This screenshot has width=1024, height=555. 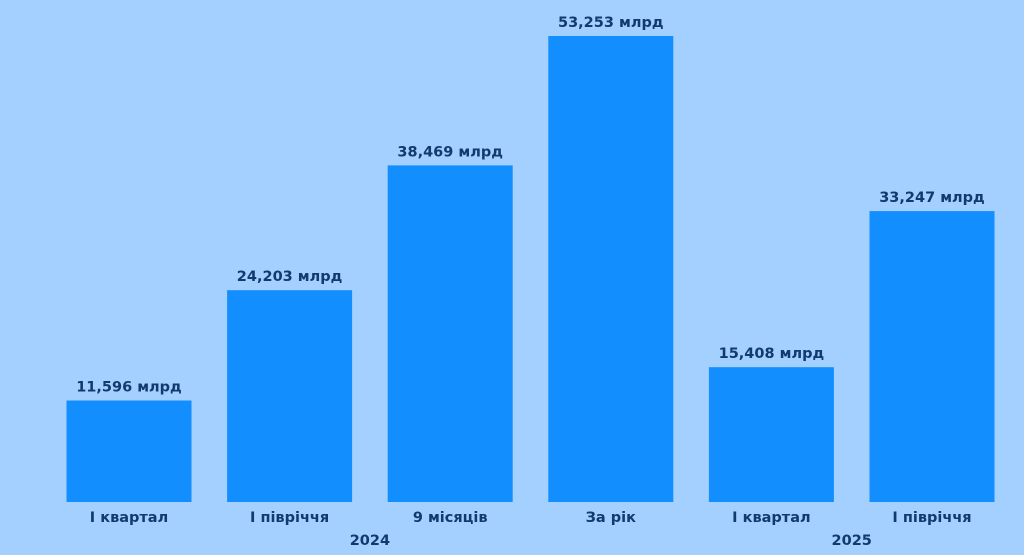 I want to click on data-label-2: 38,469 млрд, so click(x=450, y=152).